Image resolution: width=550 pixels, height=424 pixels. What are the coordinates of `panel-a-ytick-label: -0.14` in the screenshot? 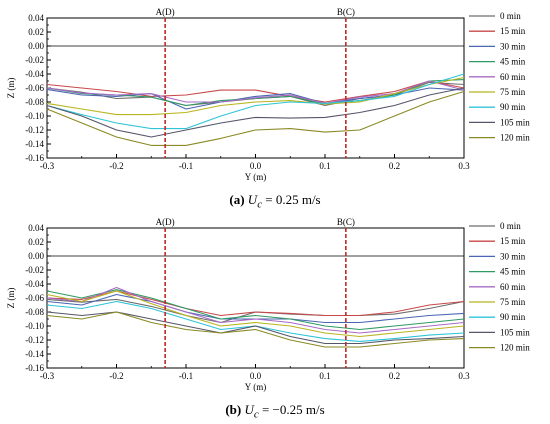 It's located at (34, 144).